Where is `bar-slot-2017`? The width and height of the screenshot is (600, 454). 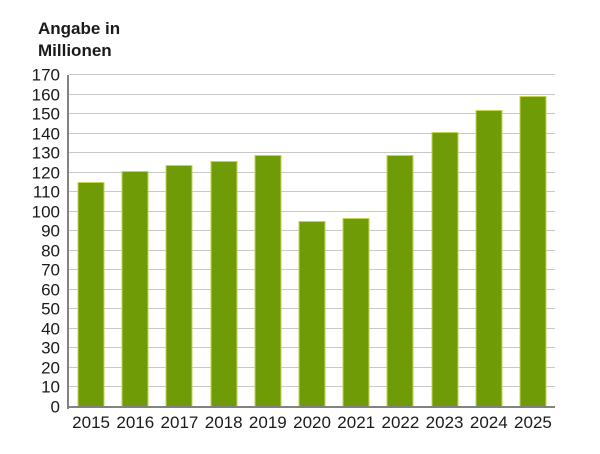
bar-slot-2017 is located at coordinates (179, 241).